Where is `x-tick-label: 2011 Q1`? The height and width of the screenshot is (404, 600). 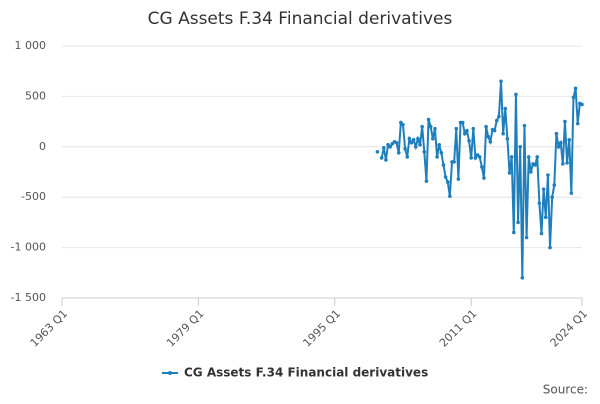 x-tick-label: 2011 Q1 is located at coordinates (458, 328).